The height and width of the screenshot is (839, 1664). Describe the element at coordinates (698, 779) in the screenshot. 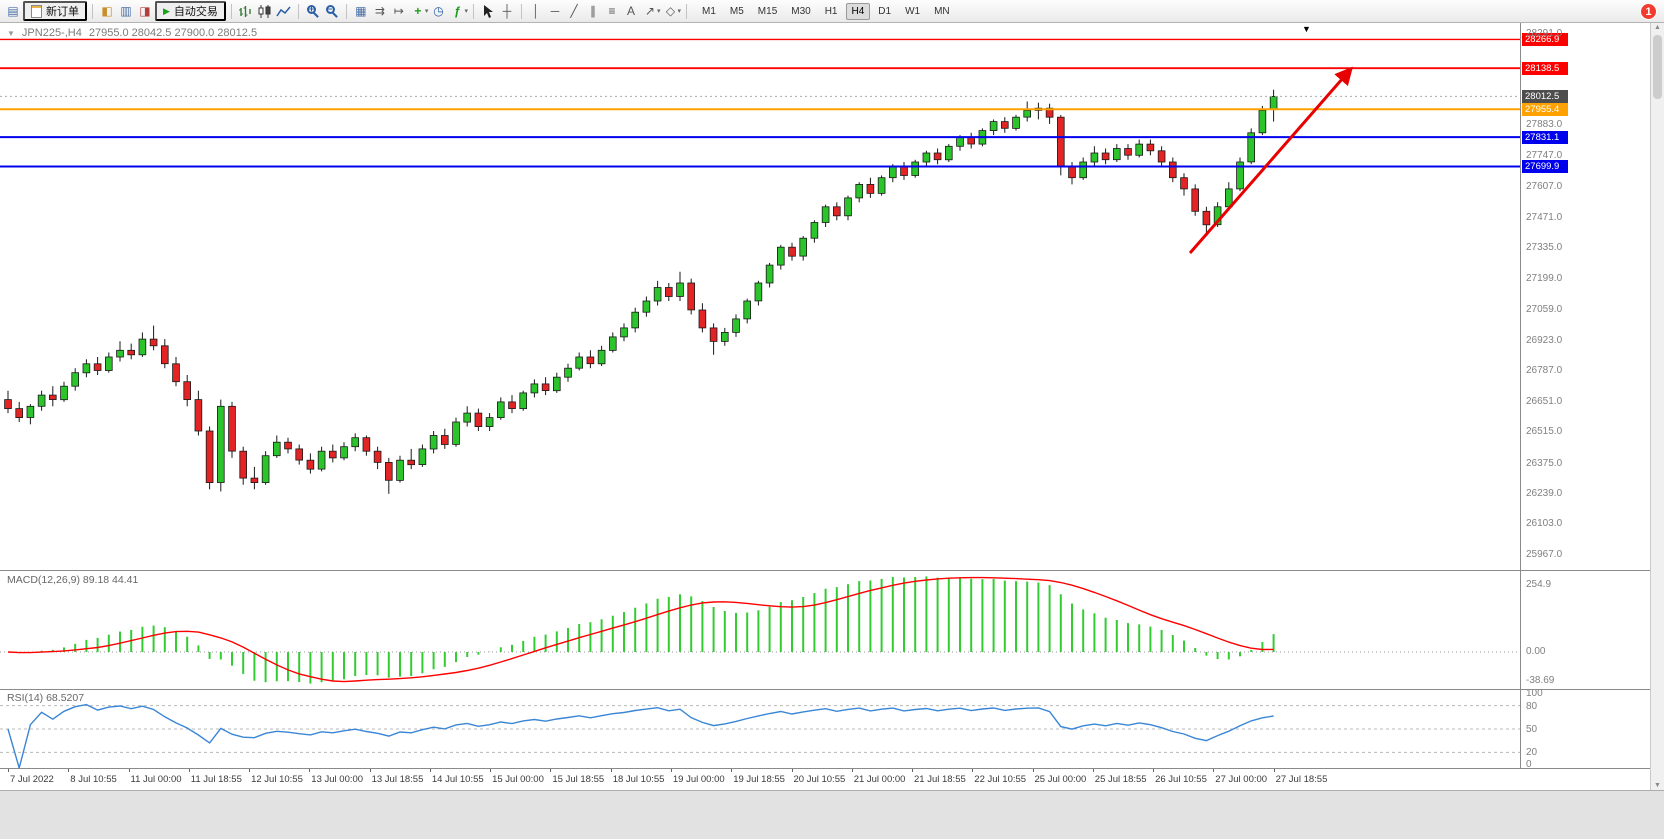

I see `time-axis-label: 19 Jul 00:00` at that location.